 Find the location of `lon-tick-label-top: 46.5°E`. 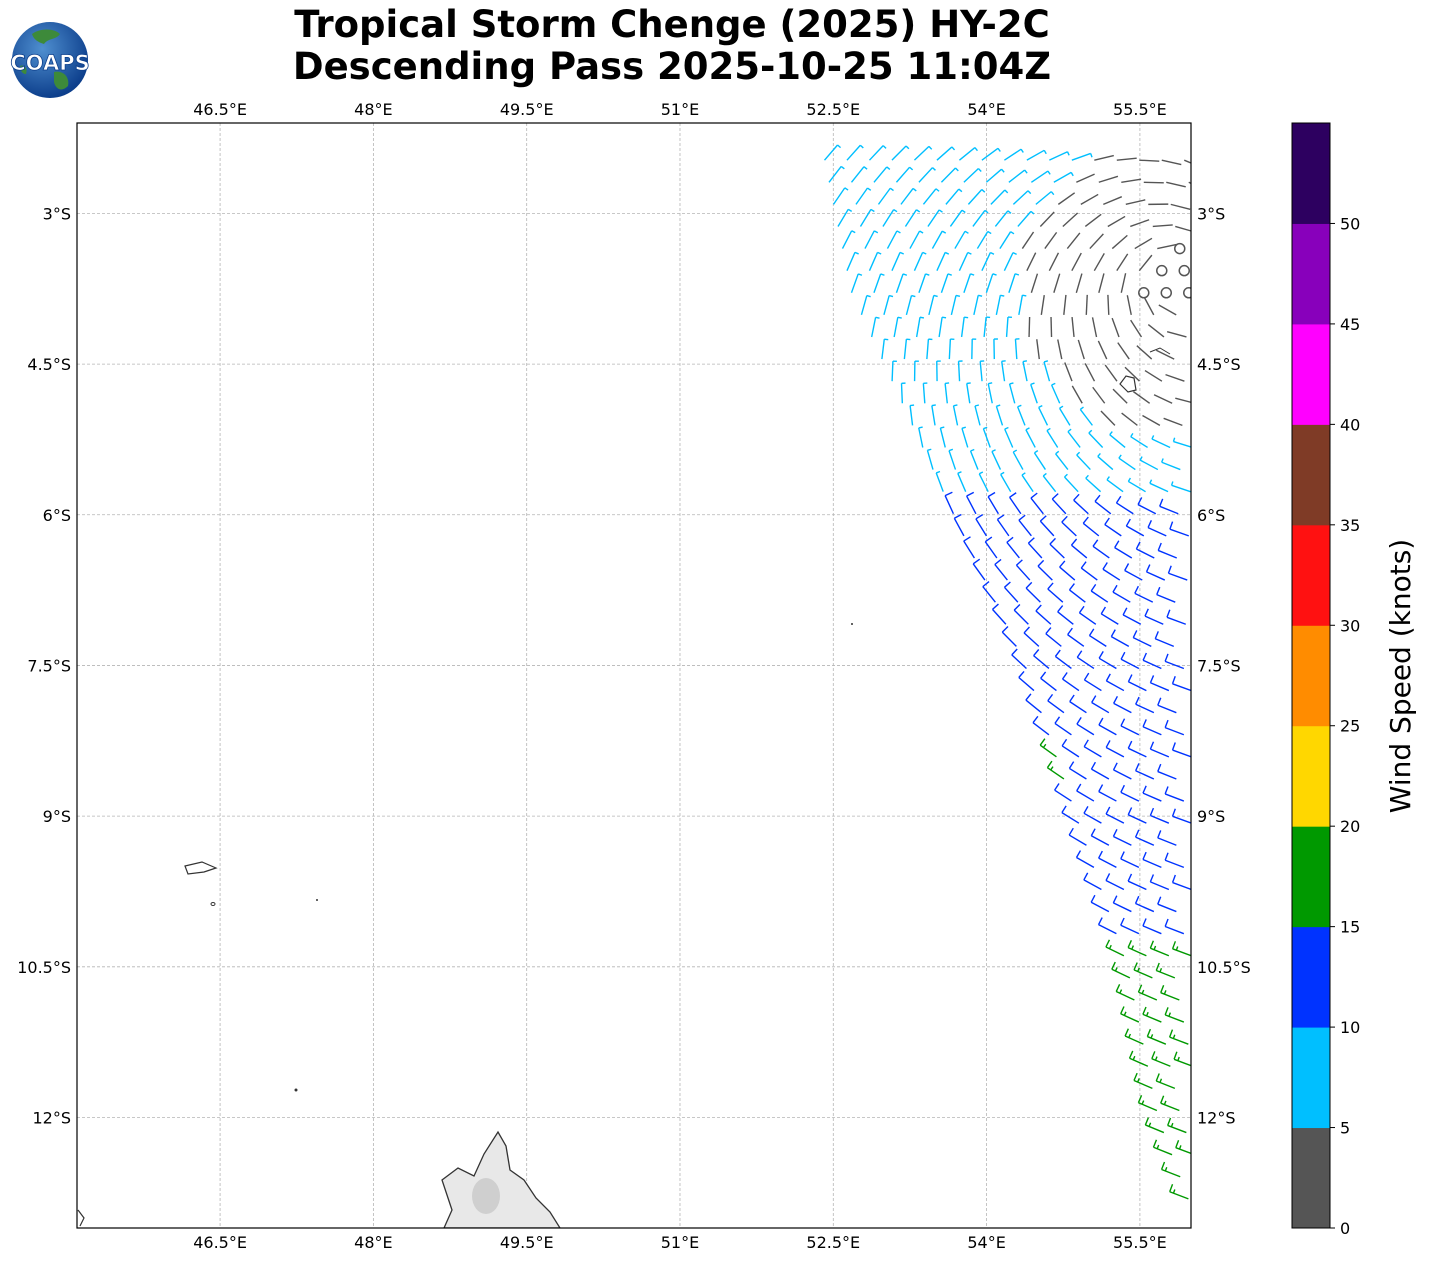

lon-tick-label-top: 46.5°E is located at coordinates (220, 109).